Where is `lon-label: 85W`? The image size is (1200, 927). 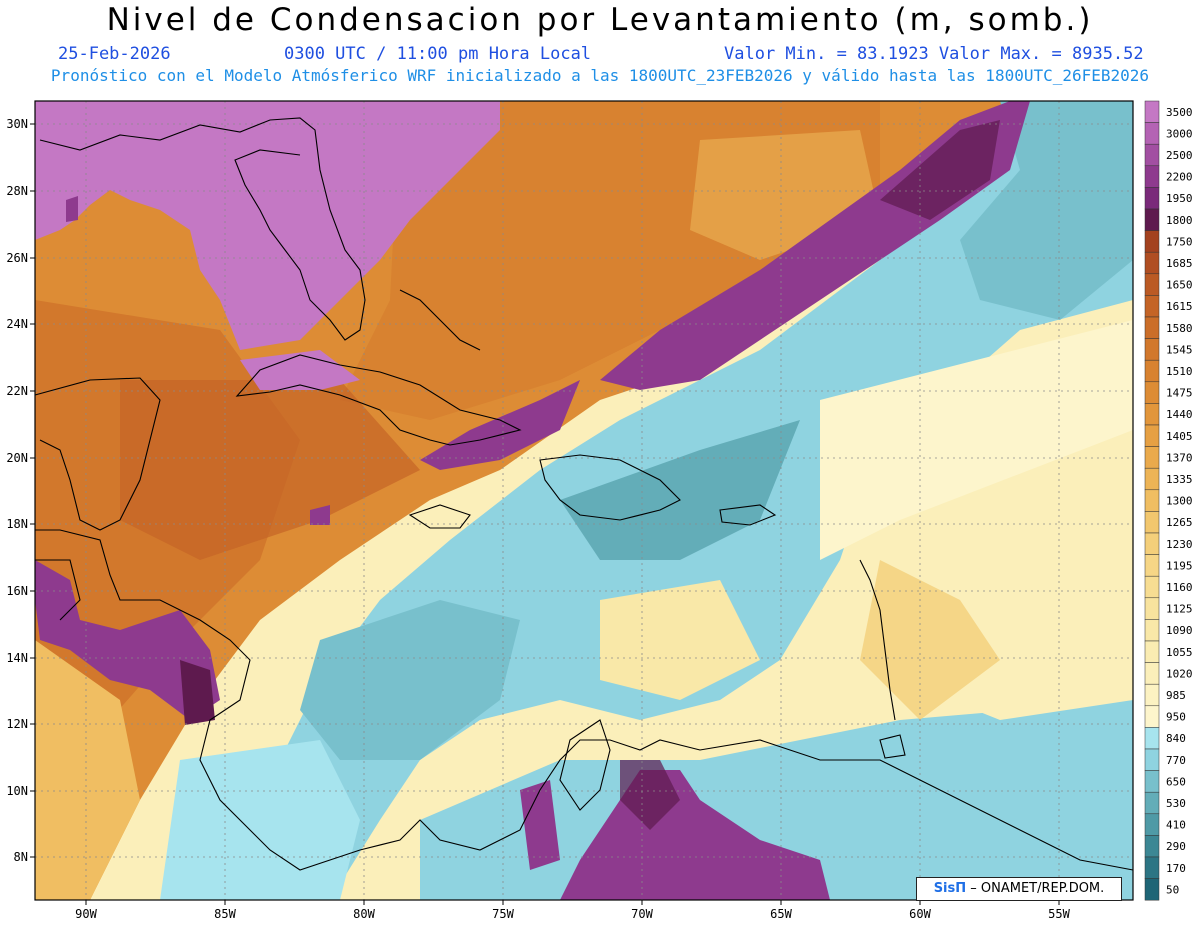
lon-label: 85W is located at coordinates (225, 914).